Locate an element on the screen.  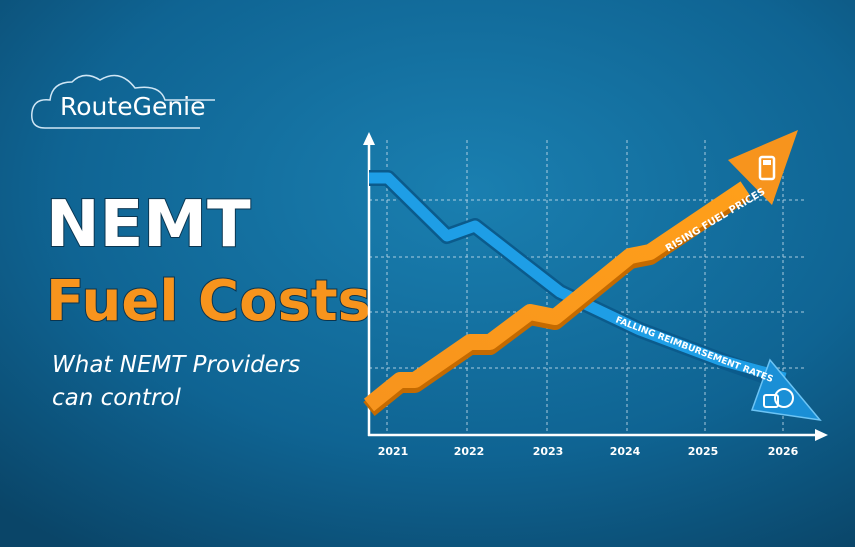
headline-2: Fuel Costs is located at coordinates (208, 301).